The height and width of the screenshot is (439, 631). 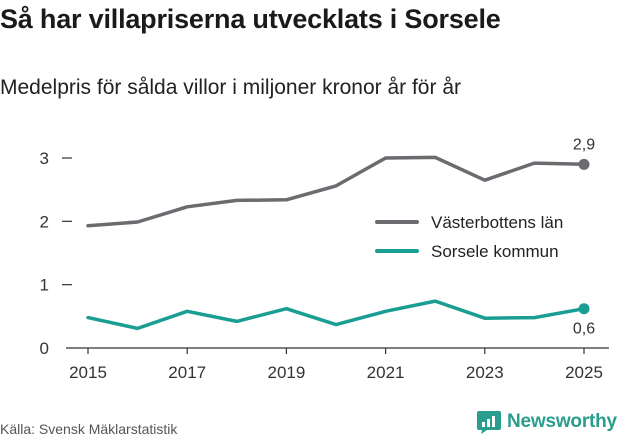 What do you see at coordinates (584, 164) in the screenshot?
I see `end-marker-vasterbotten` at bounding box center [584, 164].